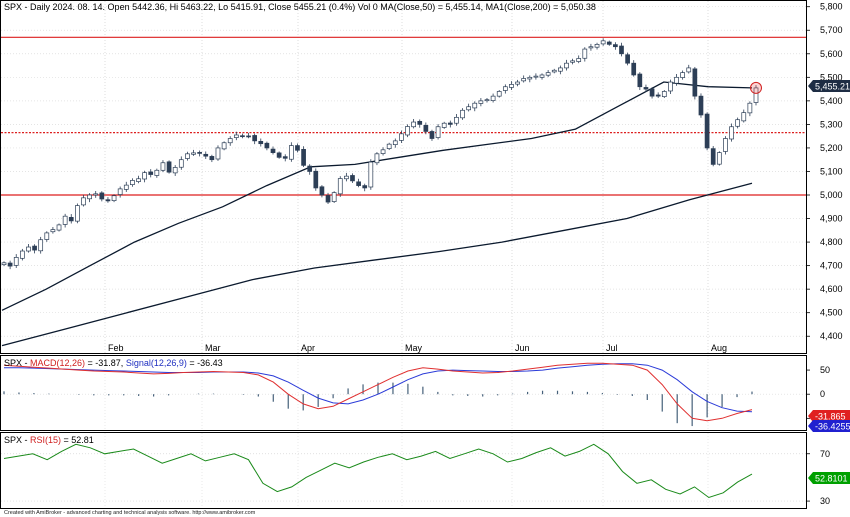 The height and width of the screenshot is (517, 850). I want to click on price-tick-label: 4,600, so click(831, 289).